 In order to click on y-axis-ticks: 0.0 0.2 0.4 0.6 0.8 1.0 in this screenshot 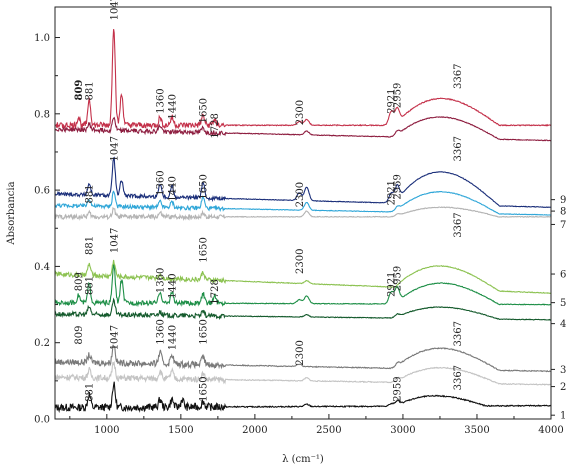, I will do `click(47, 229)`.